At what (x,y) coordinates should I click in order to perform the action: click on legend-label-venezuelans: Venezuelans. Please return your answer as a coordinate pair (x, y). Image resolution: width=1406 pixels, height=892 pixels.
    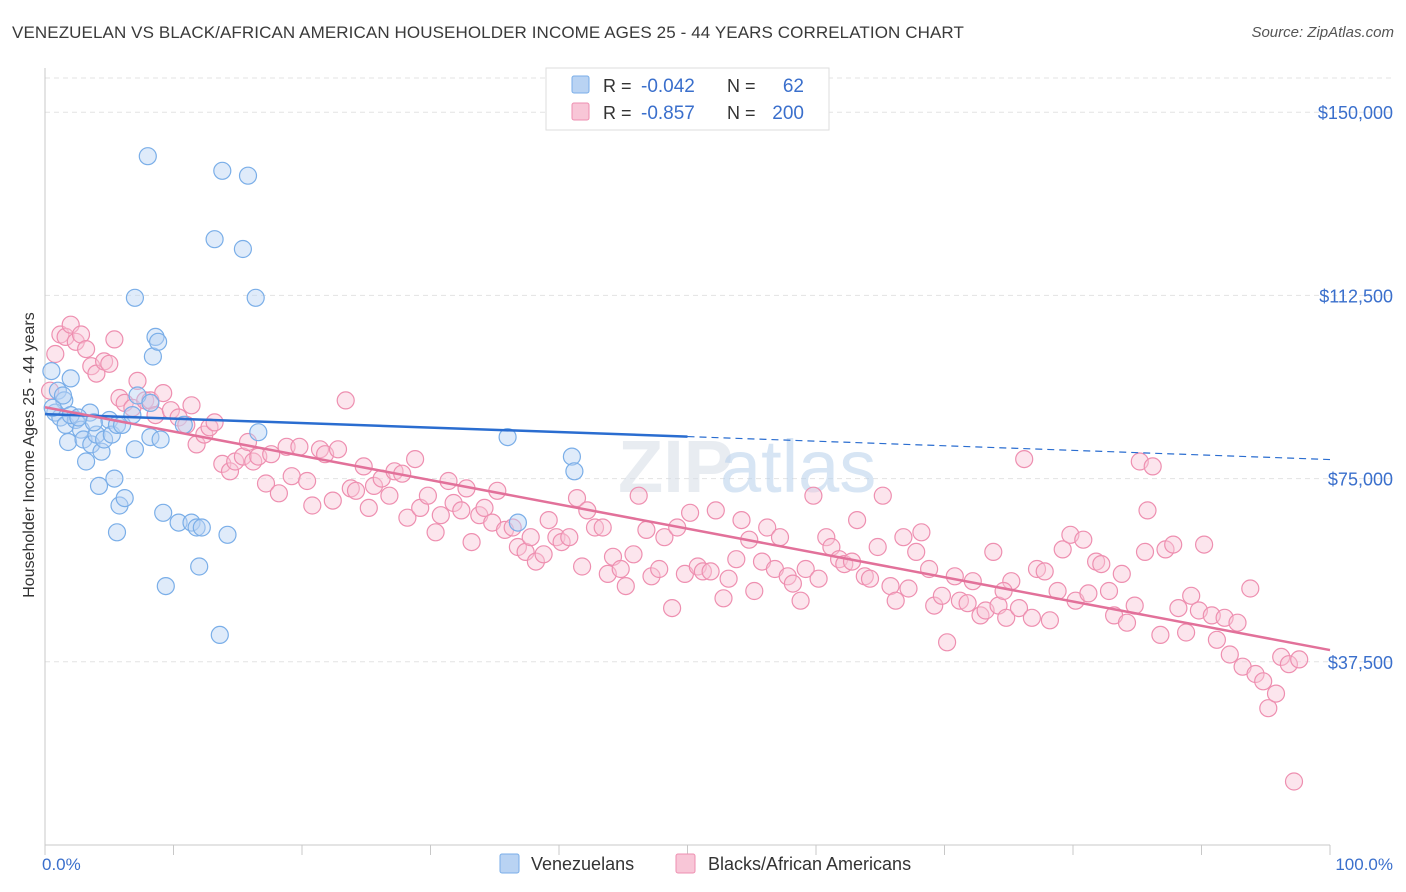
    Looking at the image, I should click on (582, 864).